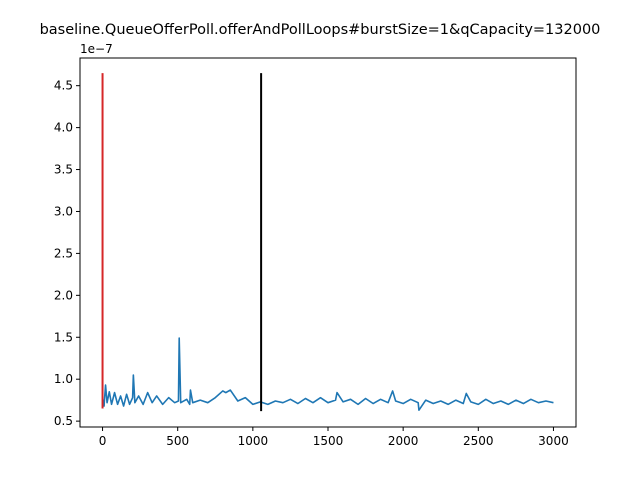  What do you see at coordinates (63, 421) in the screenshot?
I see `y-tick-label: 0.5` at bounding box center [63, 421].